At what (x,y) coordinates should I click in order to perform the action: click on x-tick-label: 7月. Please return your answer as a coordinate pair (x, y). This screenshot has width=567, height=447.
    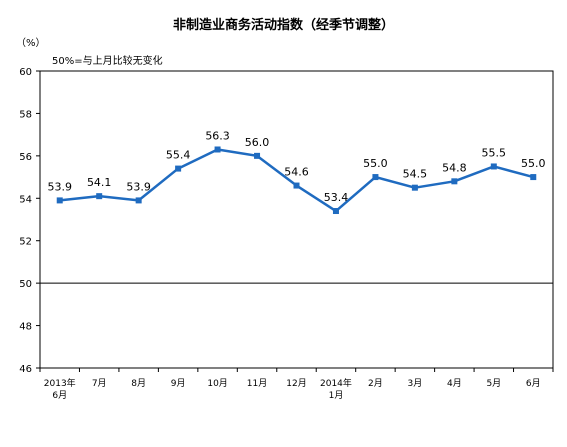
    Looking at the image, I should click on (99, 383).